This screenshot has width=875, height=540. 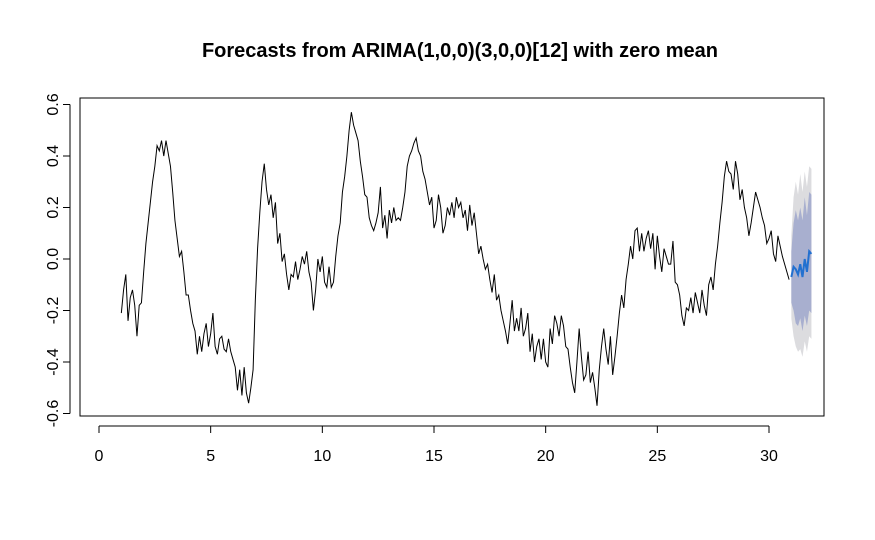 I want to click on forecast-layer, so click(x=801, y=263).